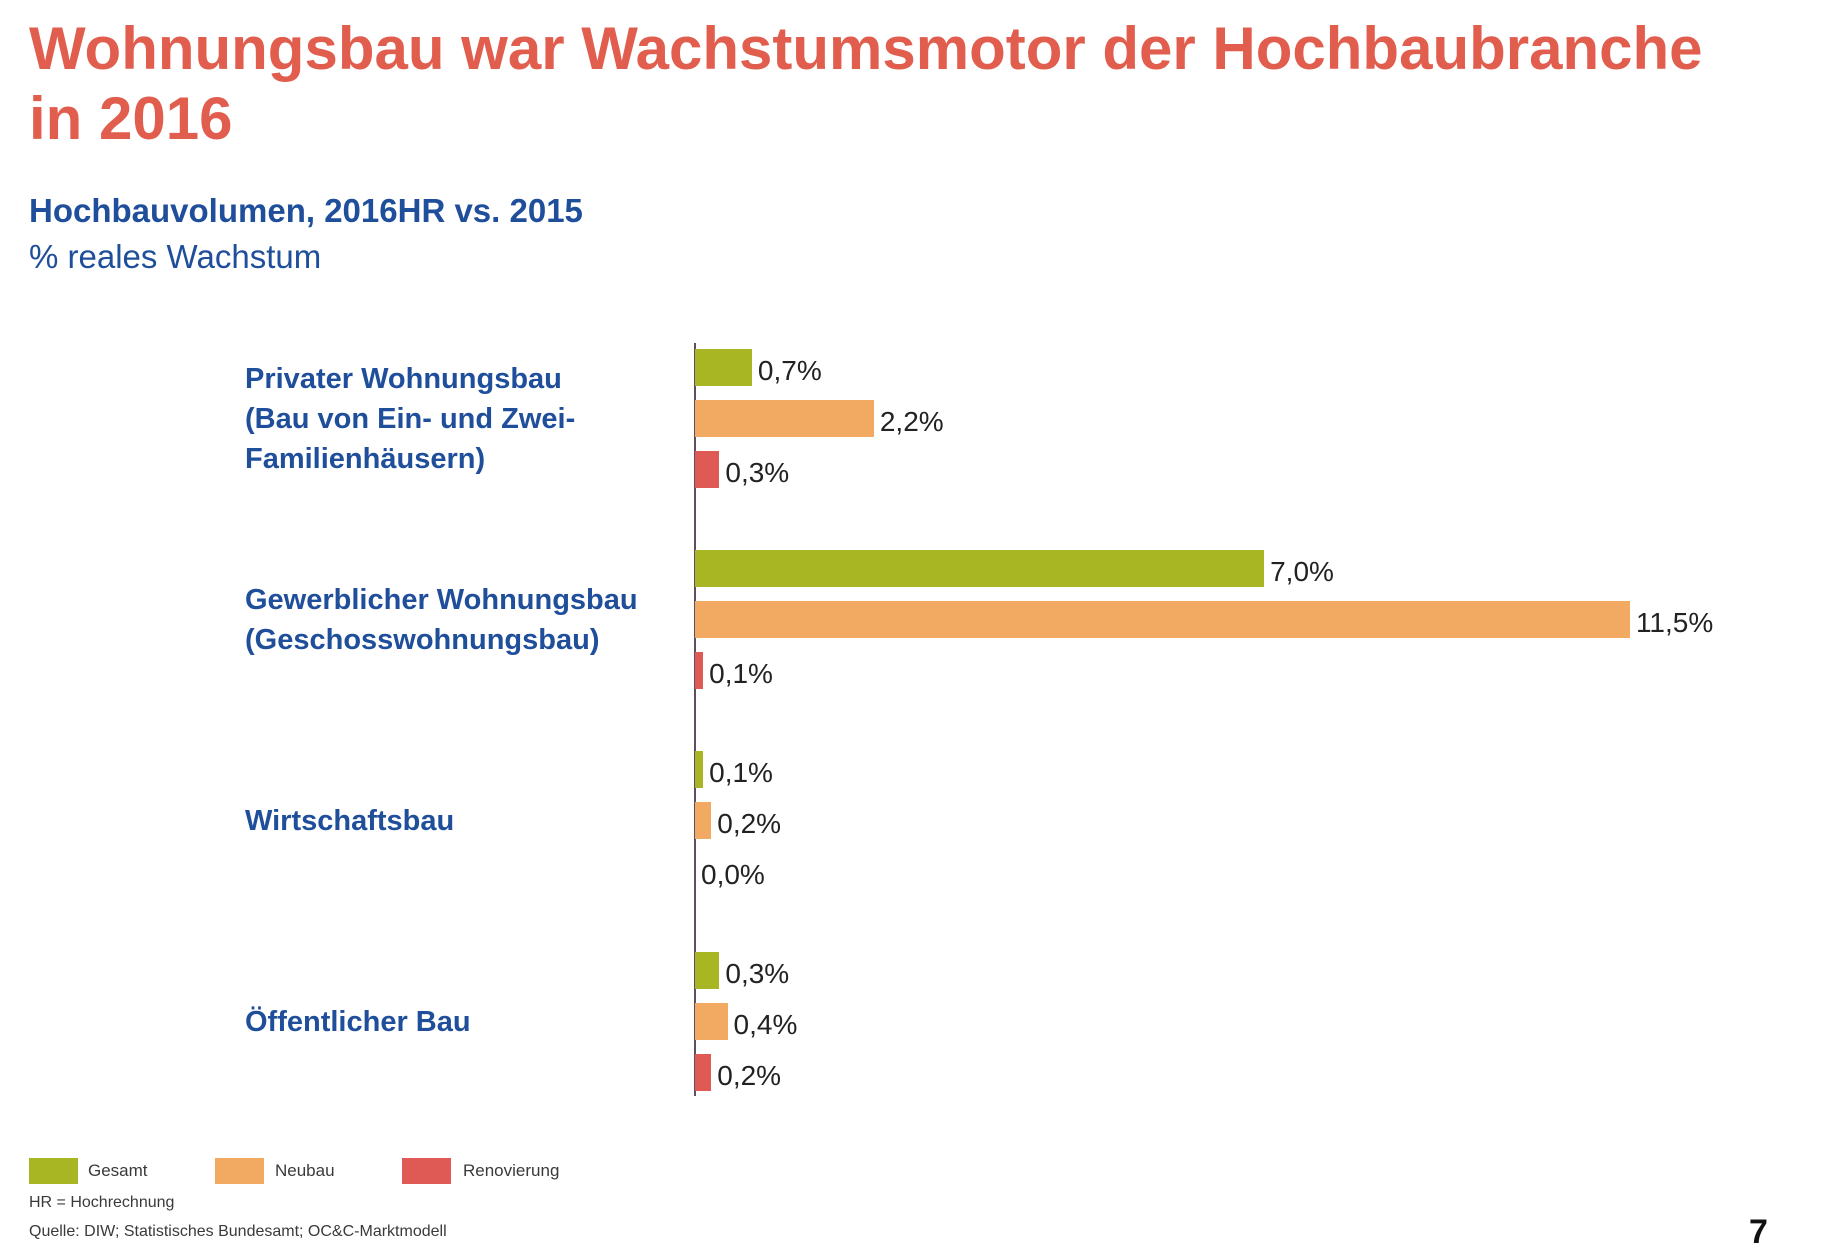  What do you see at coordinates (757, 472) in the screenshot?
I see `value-label-renovierung-1: 0,3%` at bounding box center [757, 472].